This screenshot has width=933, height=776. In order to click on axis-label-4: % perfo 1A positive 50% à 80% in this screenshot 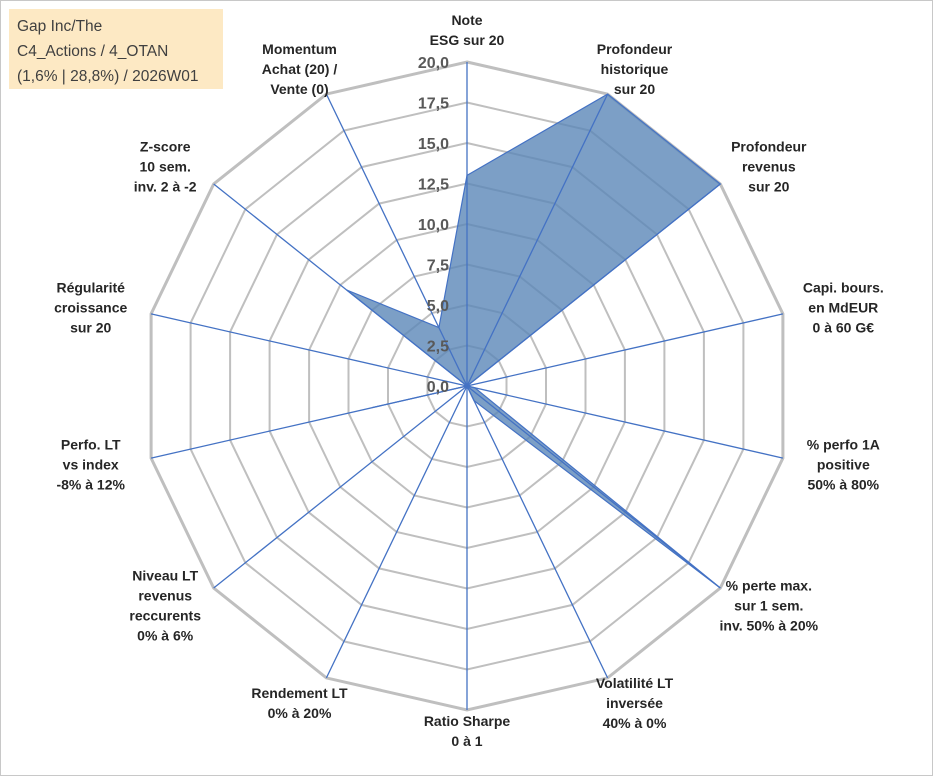, I will do `click(843, 464)`.